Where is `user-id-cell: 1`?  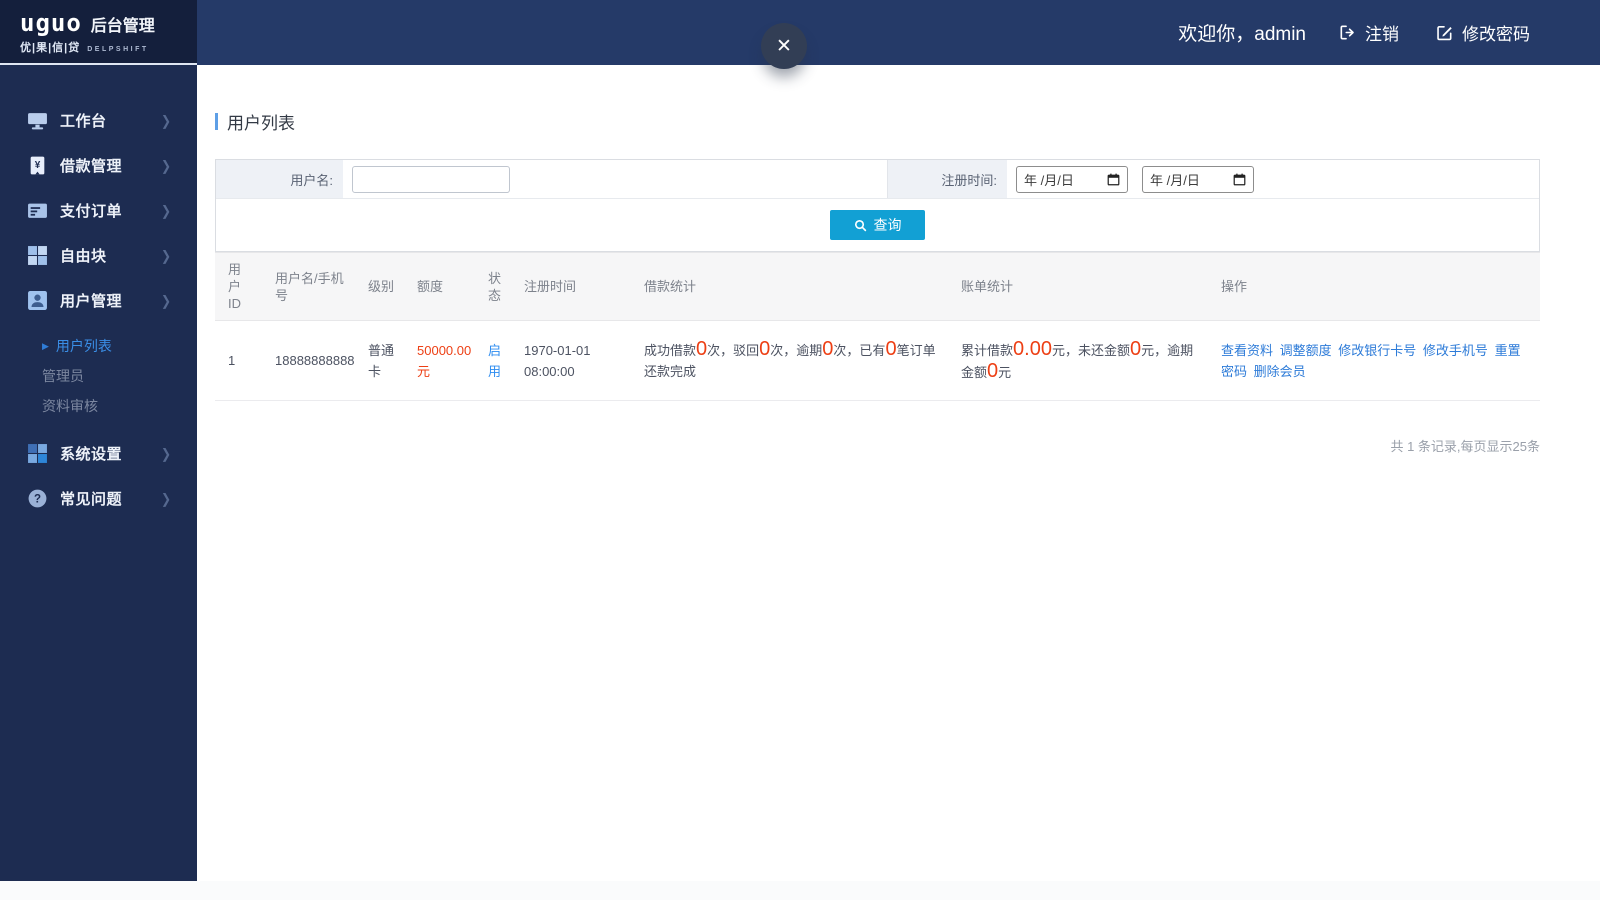
user-id-cell: 1 is located at coordinates (238, 360).